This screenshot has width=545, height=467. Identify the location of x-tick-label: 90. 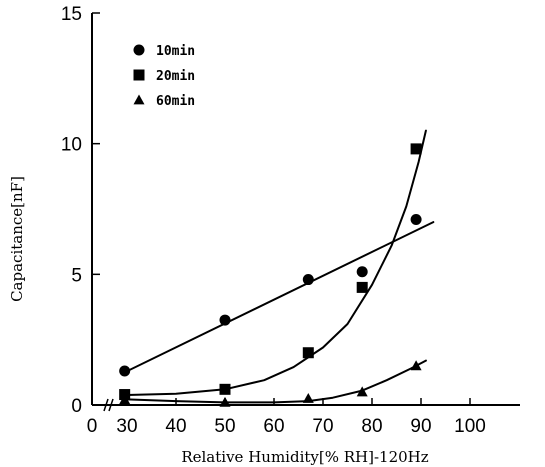
(420, 426).